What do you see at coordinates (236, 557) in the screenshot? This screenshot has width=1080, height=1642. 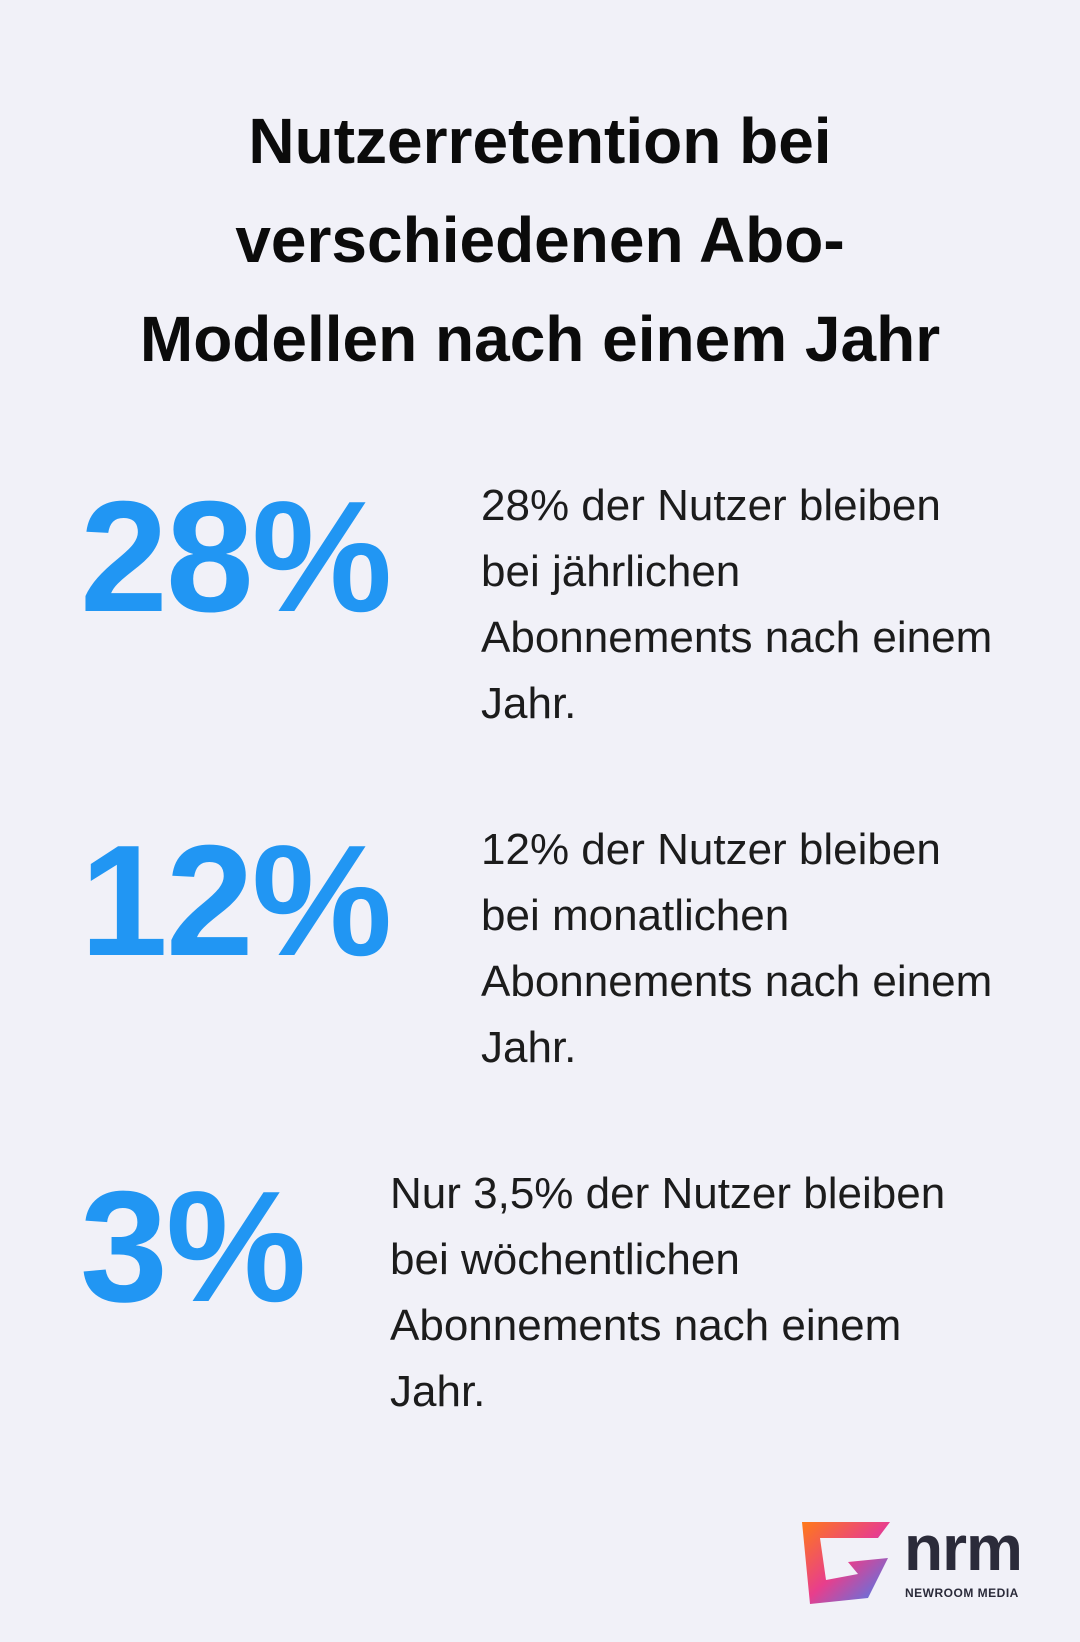 I see `stat-value: 28%` at bounding box center [236, 557].